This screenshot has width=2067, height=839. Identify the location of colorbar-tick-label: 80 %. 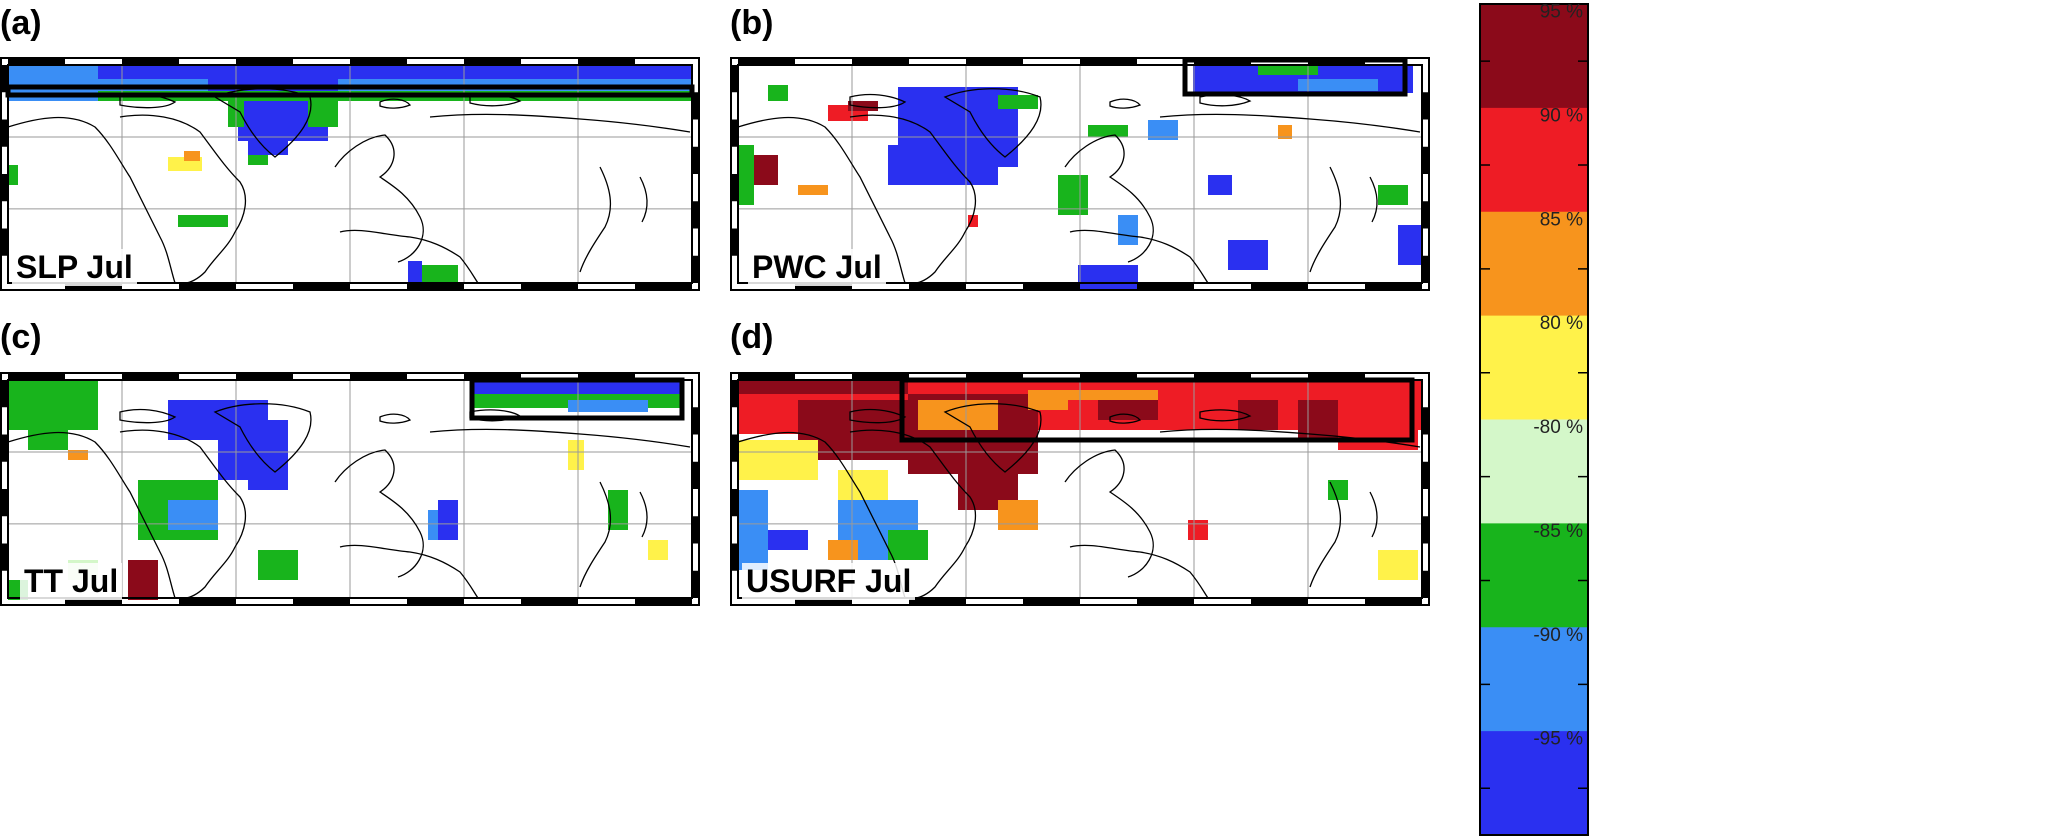
(1561, 323).